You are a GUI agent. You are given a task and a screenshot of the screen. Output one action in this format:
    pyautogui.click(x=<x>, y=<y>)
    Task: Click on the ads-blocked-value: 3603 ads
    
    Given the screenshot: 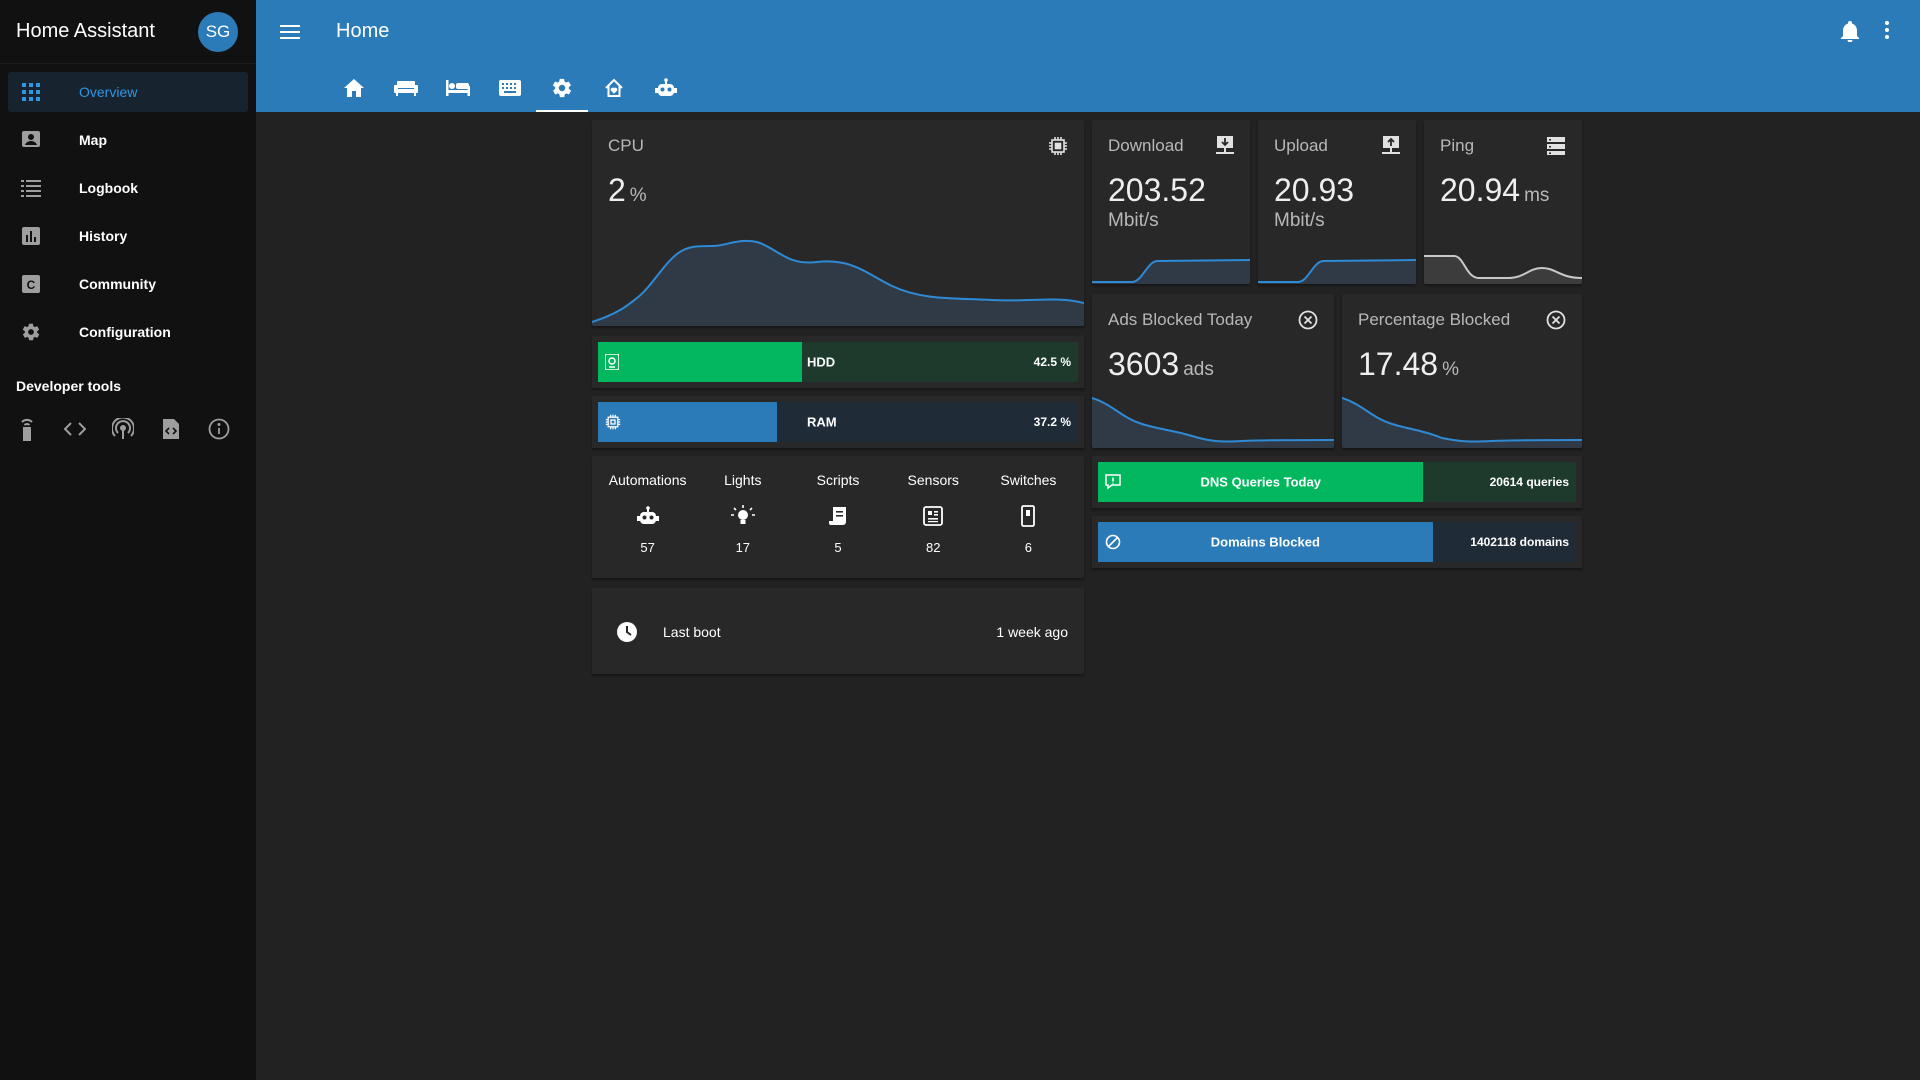 What is the action you would take?
    pyautogui.click(x=1161, y=364)
    